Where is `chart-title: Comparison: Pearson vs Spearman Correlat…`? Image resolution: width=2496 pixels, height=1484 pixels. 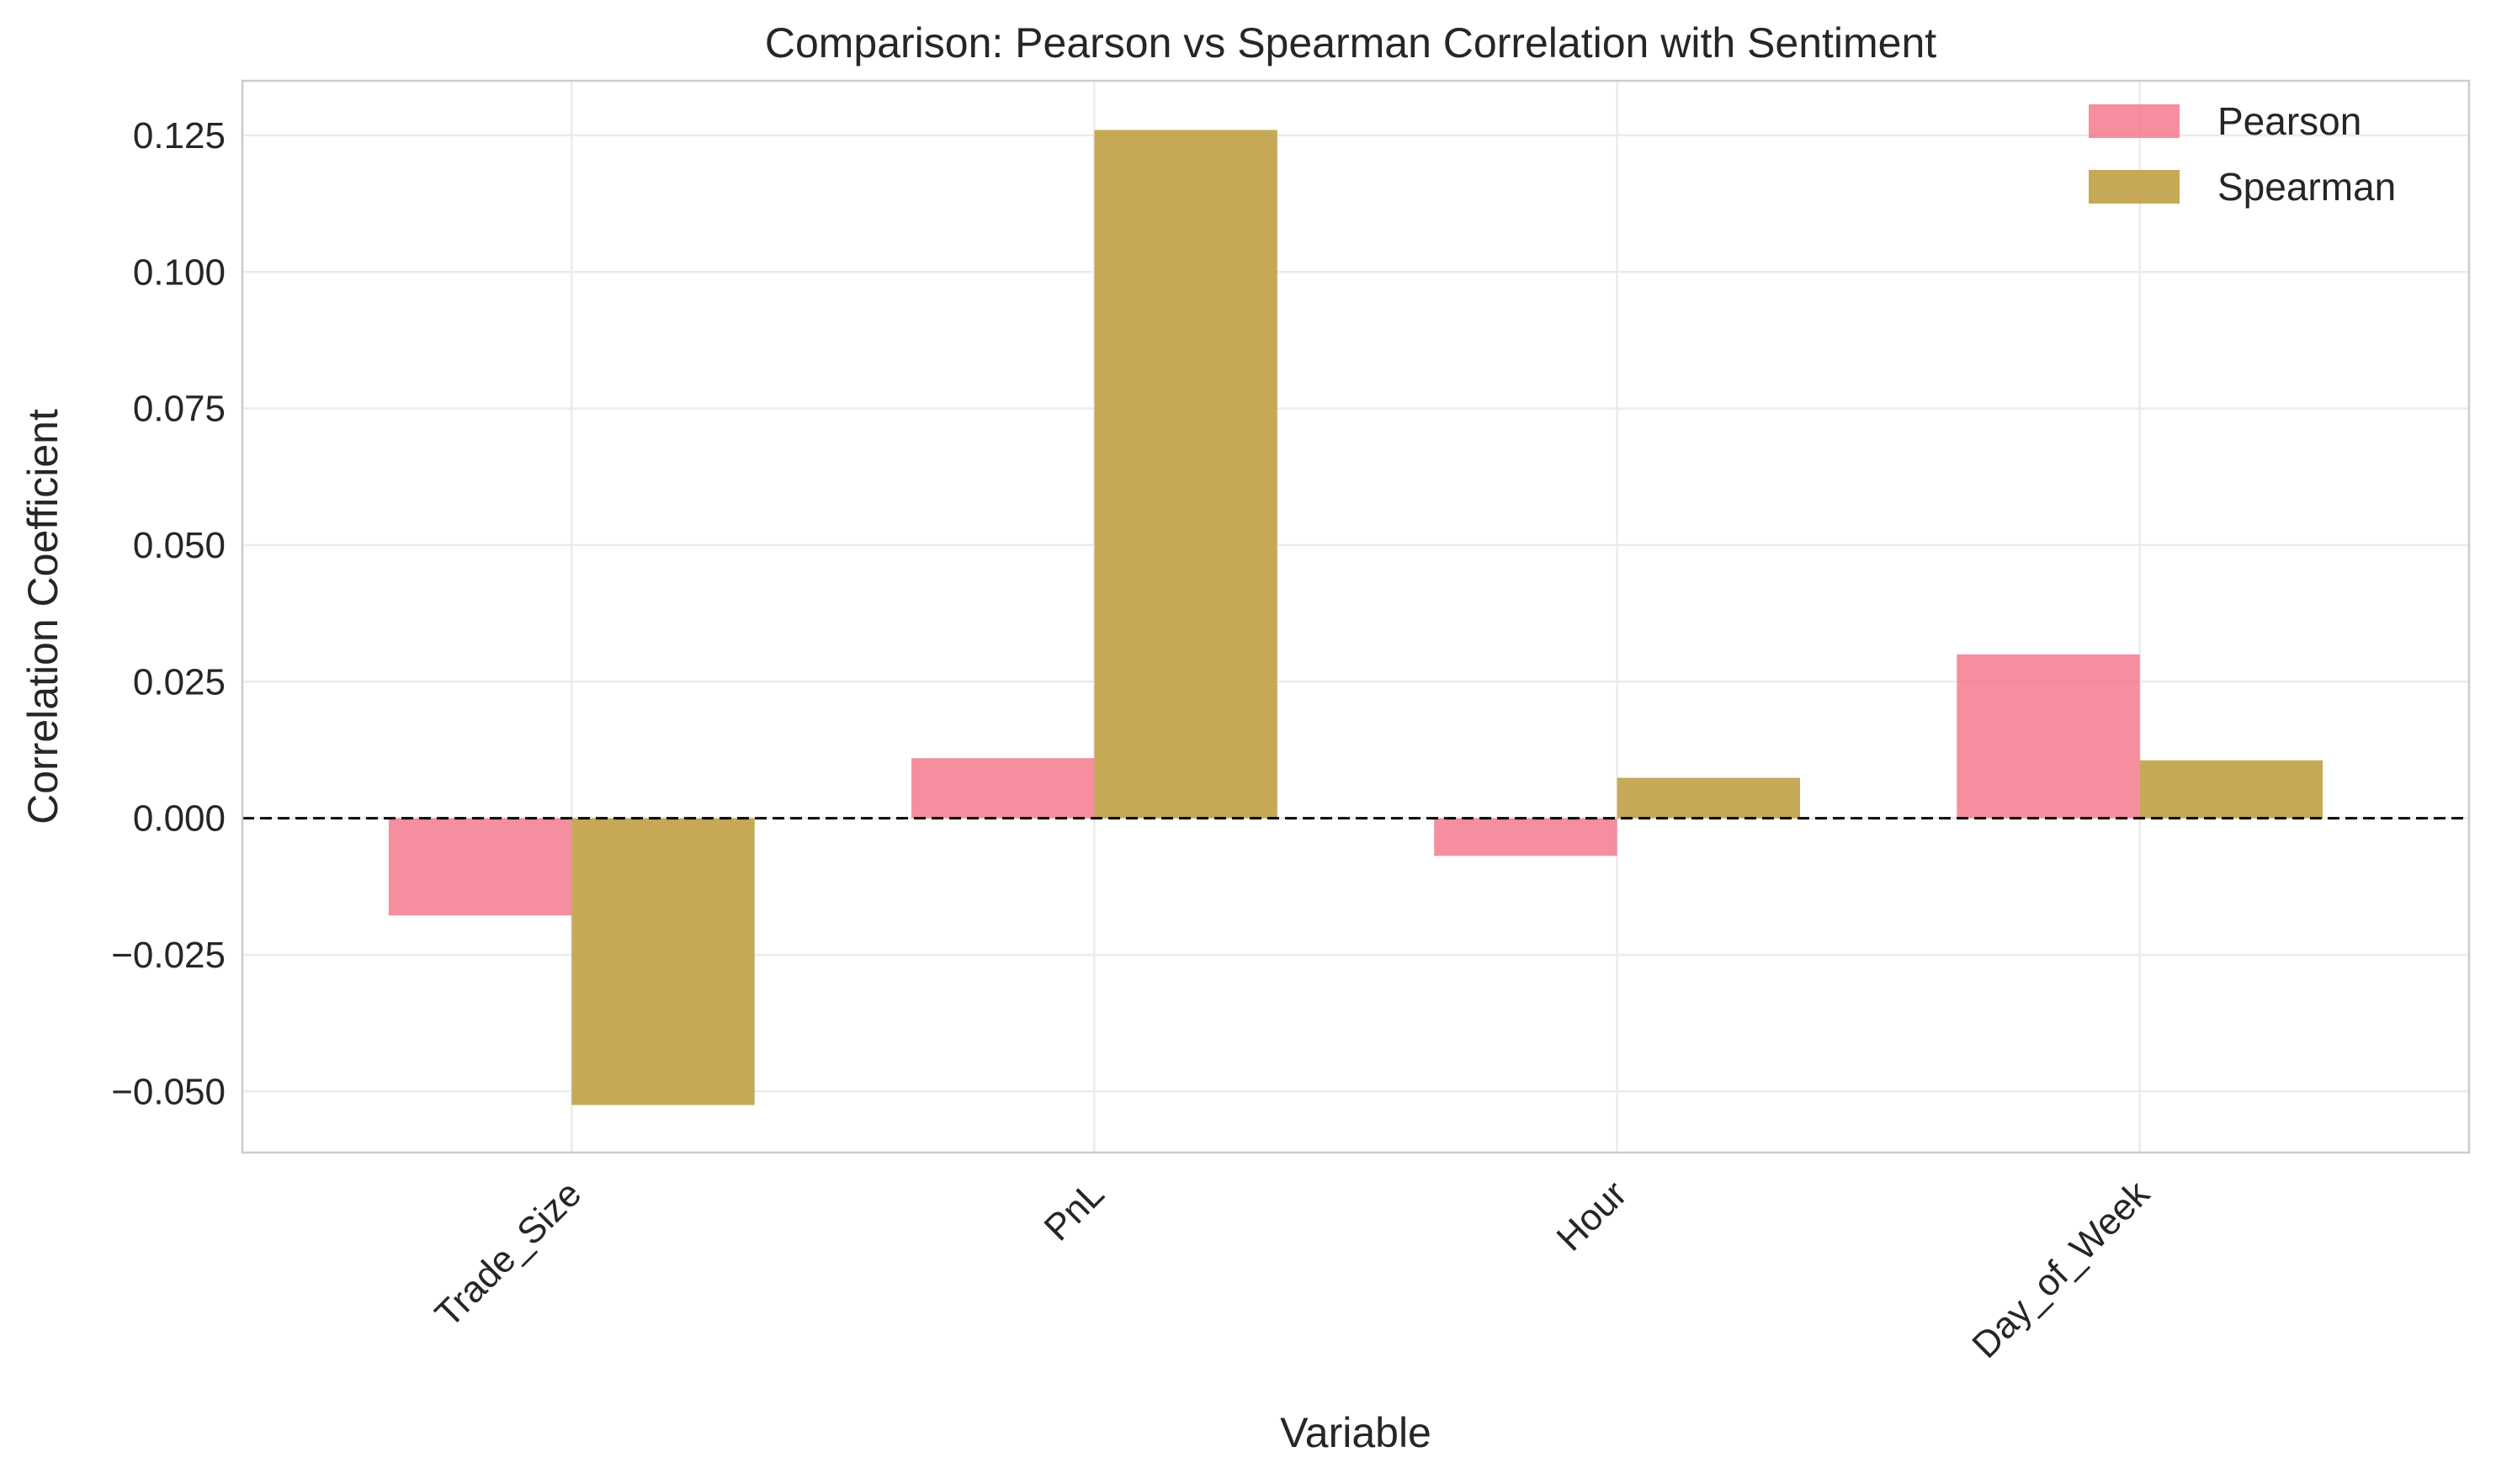 chart-title: Comparison: Pearson vs Spearman Correlat… is located at coordinates (1351, 42).